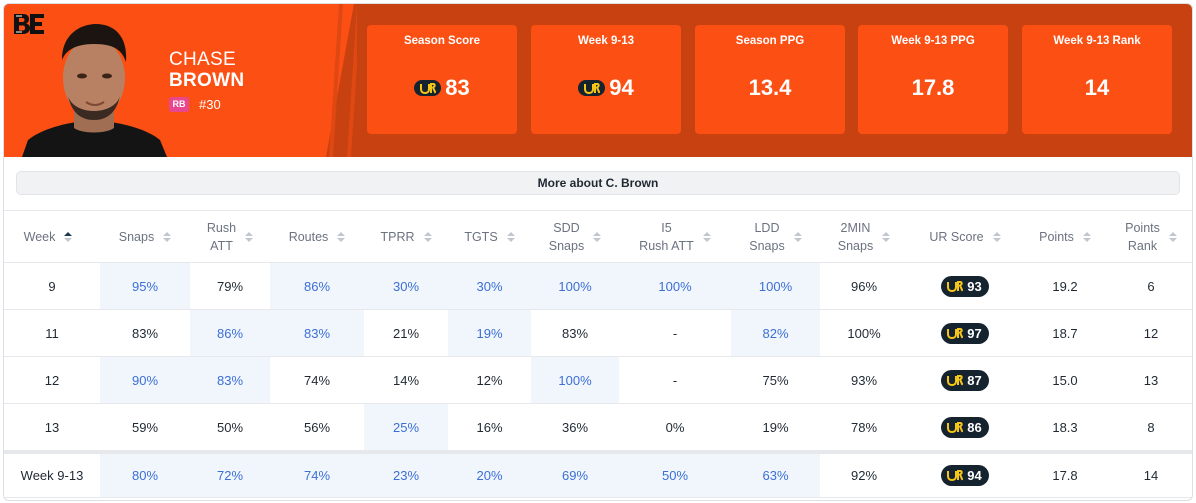  What do you see at coordinates (230, 427) in the screenshot?
I see `cell-rush-att: 50%` at bounding box center [230, 427].